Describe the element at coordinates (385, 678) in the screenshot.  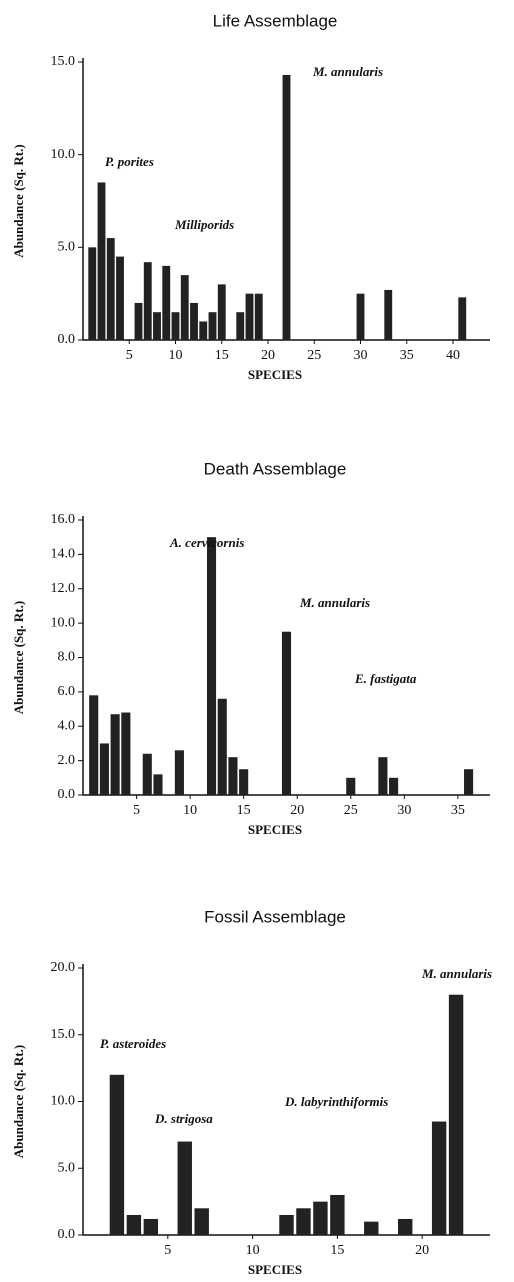
I see `annotation: E. fastigata` at that location.